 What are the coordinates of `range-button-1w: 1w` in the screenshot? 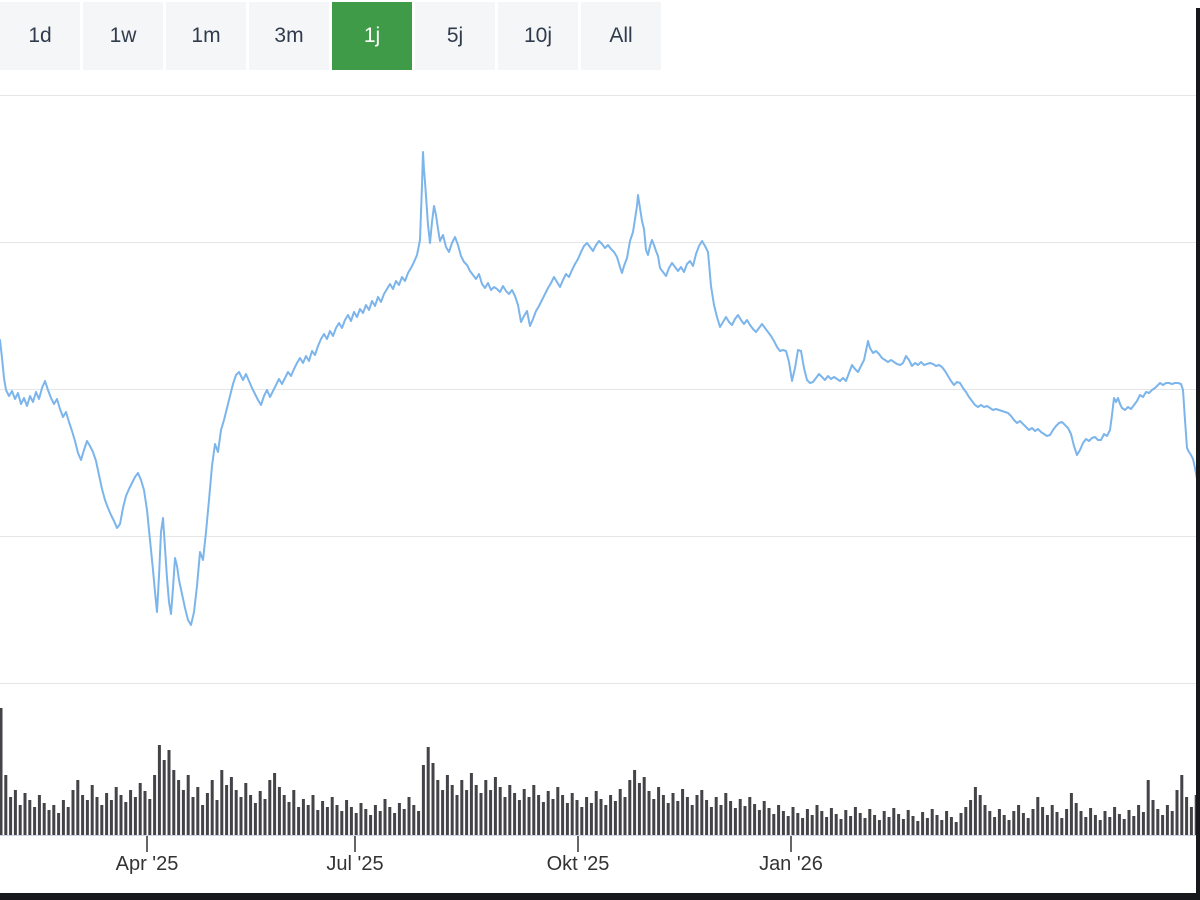 It's located at (123, 36).